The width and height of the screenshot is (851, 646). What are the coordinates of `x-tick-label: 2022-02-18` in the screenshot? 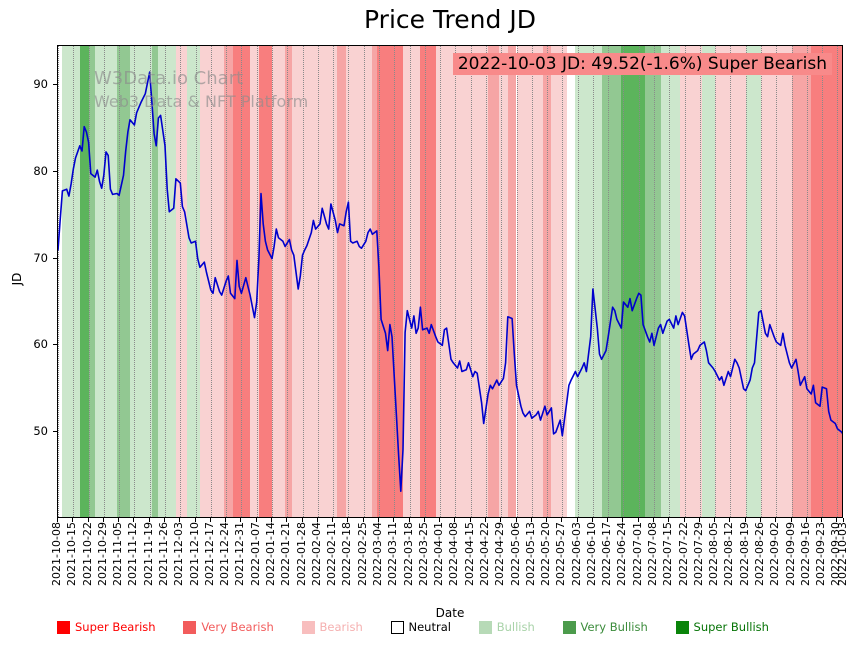 It's located at (347, 554).